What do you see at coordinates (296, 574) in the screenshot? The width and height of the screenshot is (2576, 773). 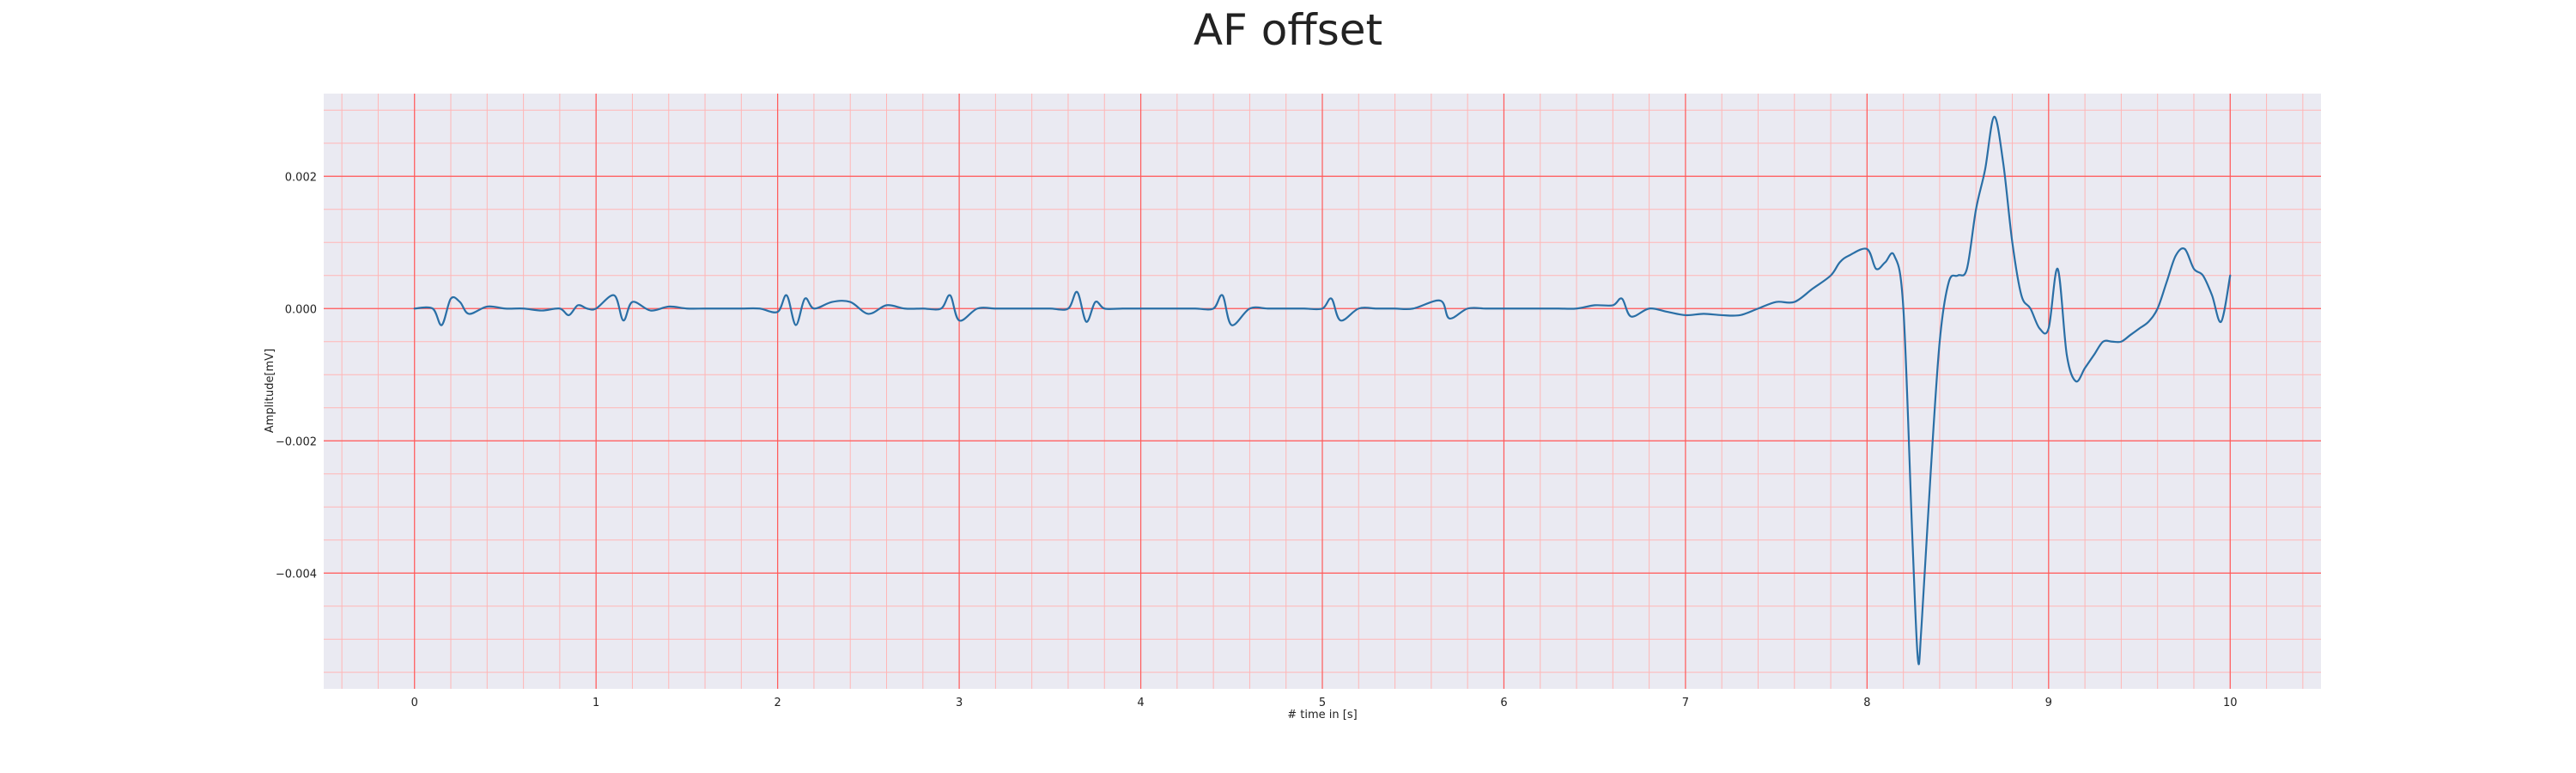 I see `y-tick-label: −0.004` at bounding box center [296, 574].